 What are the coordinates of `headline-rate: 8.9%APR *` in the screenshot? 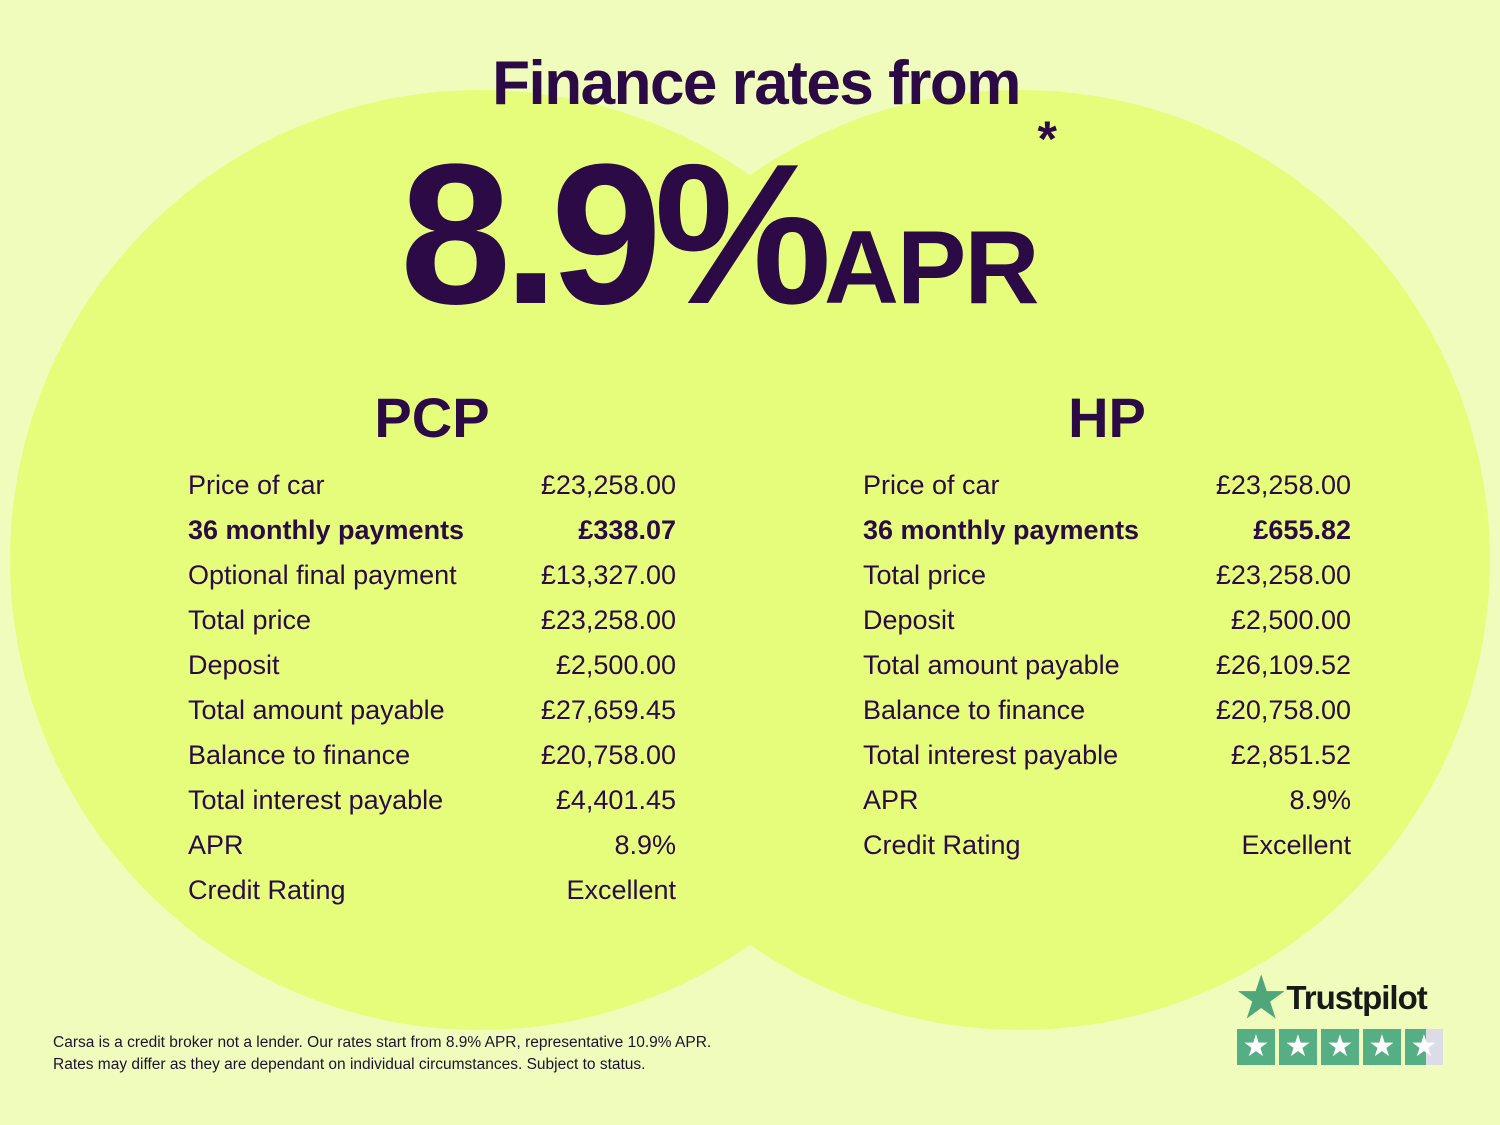 It's located at (728, 230).